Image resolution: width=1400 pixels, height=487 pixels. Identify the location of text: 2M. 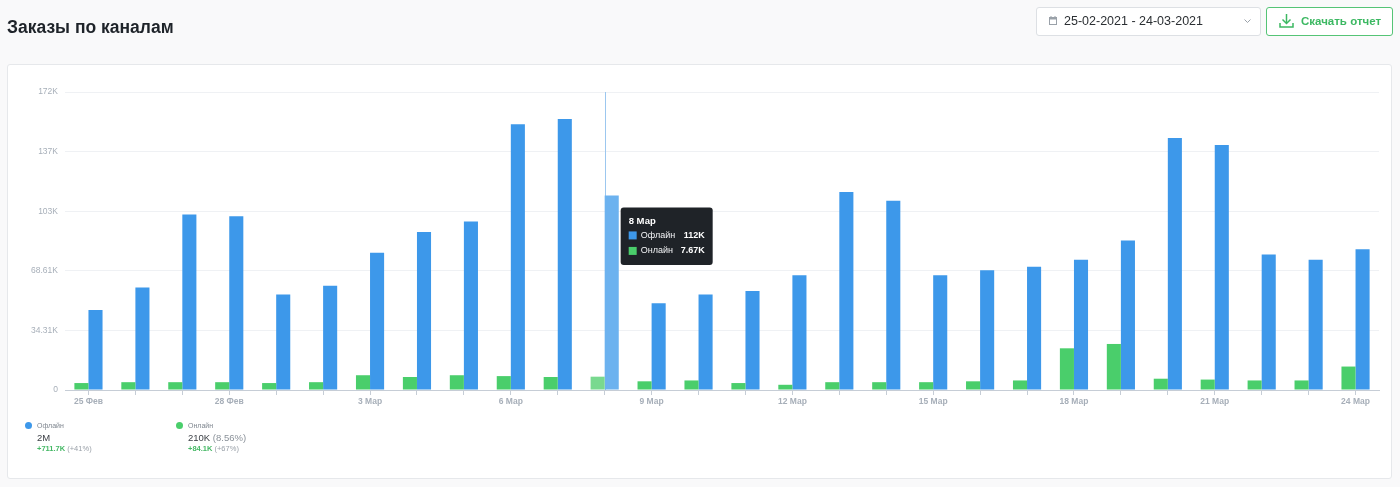
(44, 437).